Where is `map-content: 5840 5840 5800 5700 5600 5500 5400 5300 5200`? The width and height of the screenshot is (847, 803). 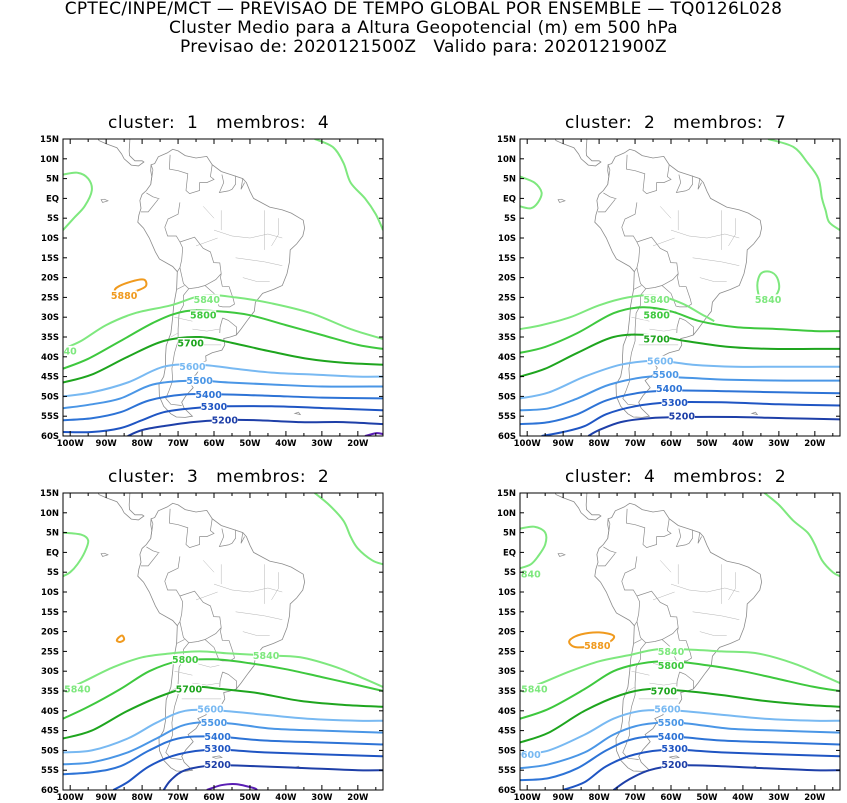
map-content: 5840 5840 5800 5700 5600 5500 5400 5300 5200 is located at coordinates (680, 287).